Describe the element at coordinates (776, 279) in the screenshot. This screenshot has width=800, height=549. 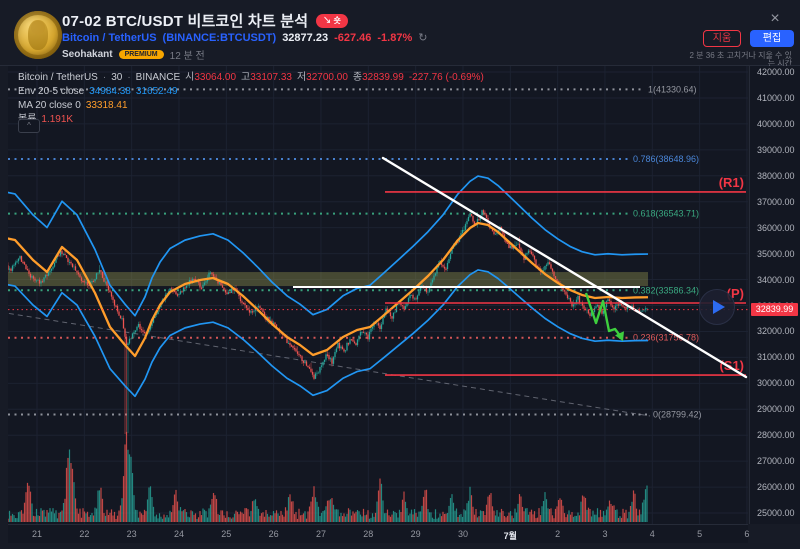
I see `price-tick-label: 34000.00` at that location.